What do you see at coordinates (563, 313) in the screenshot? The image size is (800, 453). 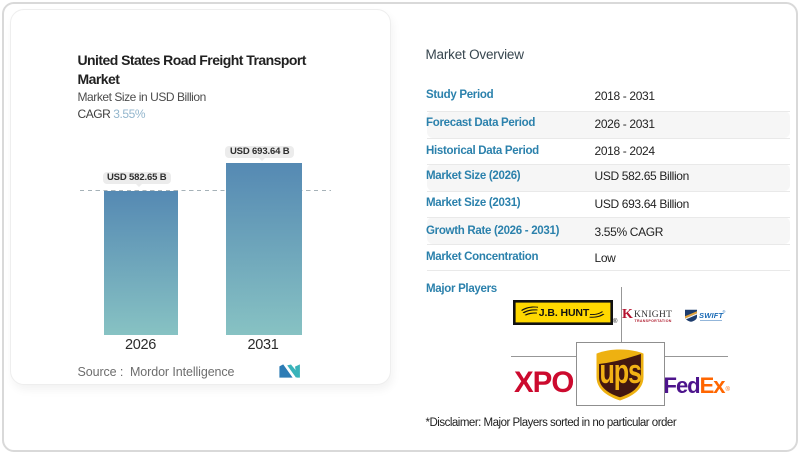 I see `svg-text: J.B. HUNT` at bounding box center [563, 313].